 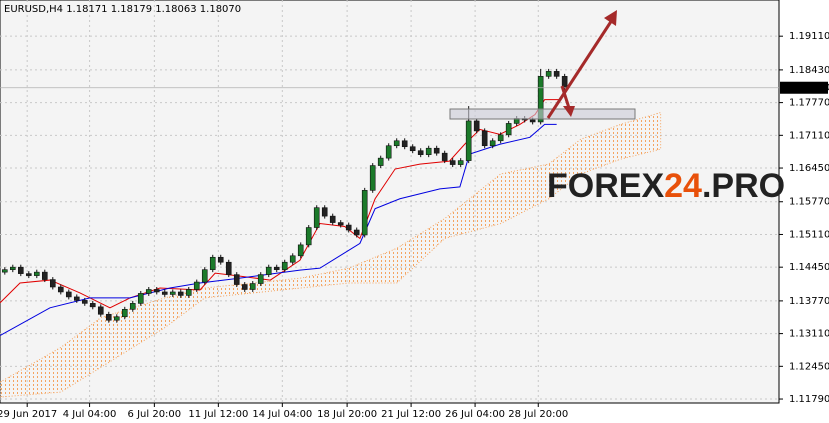 What do you see at coordinates (683, 186) in the screenshot?
I see `watermark-part: 24` at bounding box center [683, 186].